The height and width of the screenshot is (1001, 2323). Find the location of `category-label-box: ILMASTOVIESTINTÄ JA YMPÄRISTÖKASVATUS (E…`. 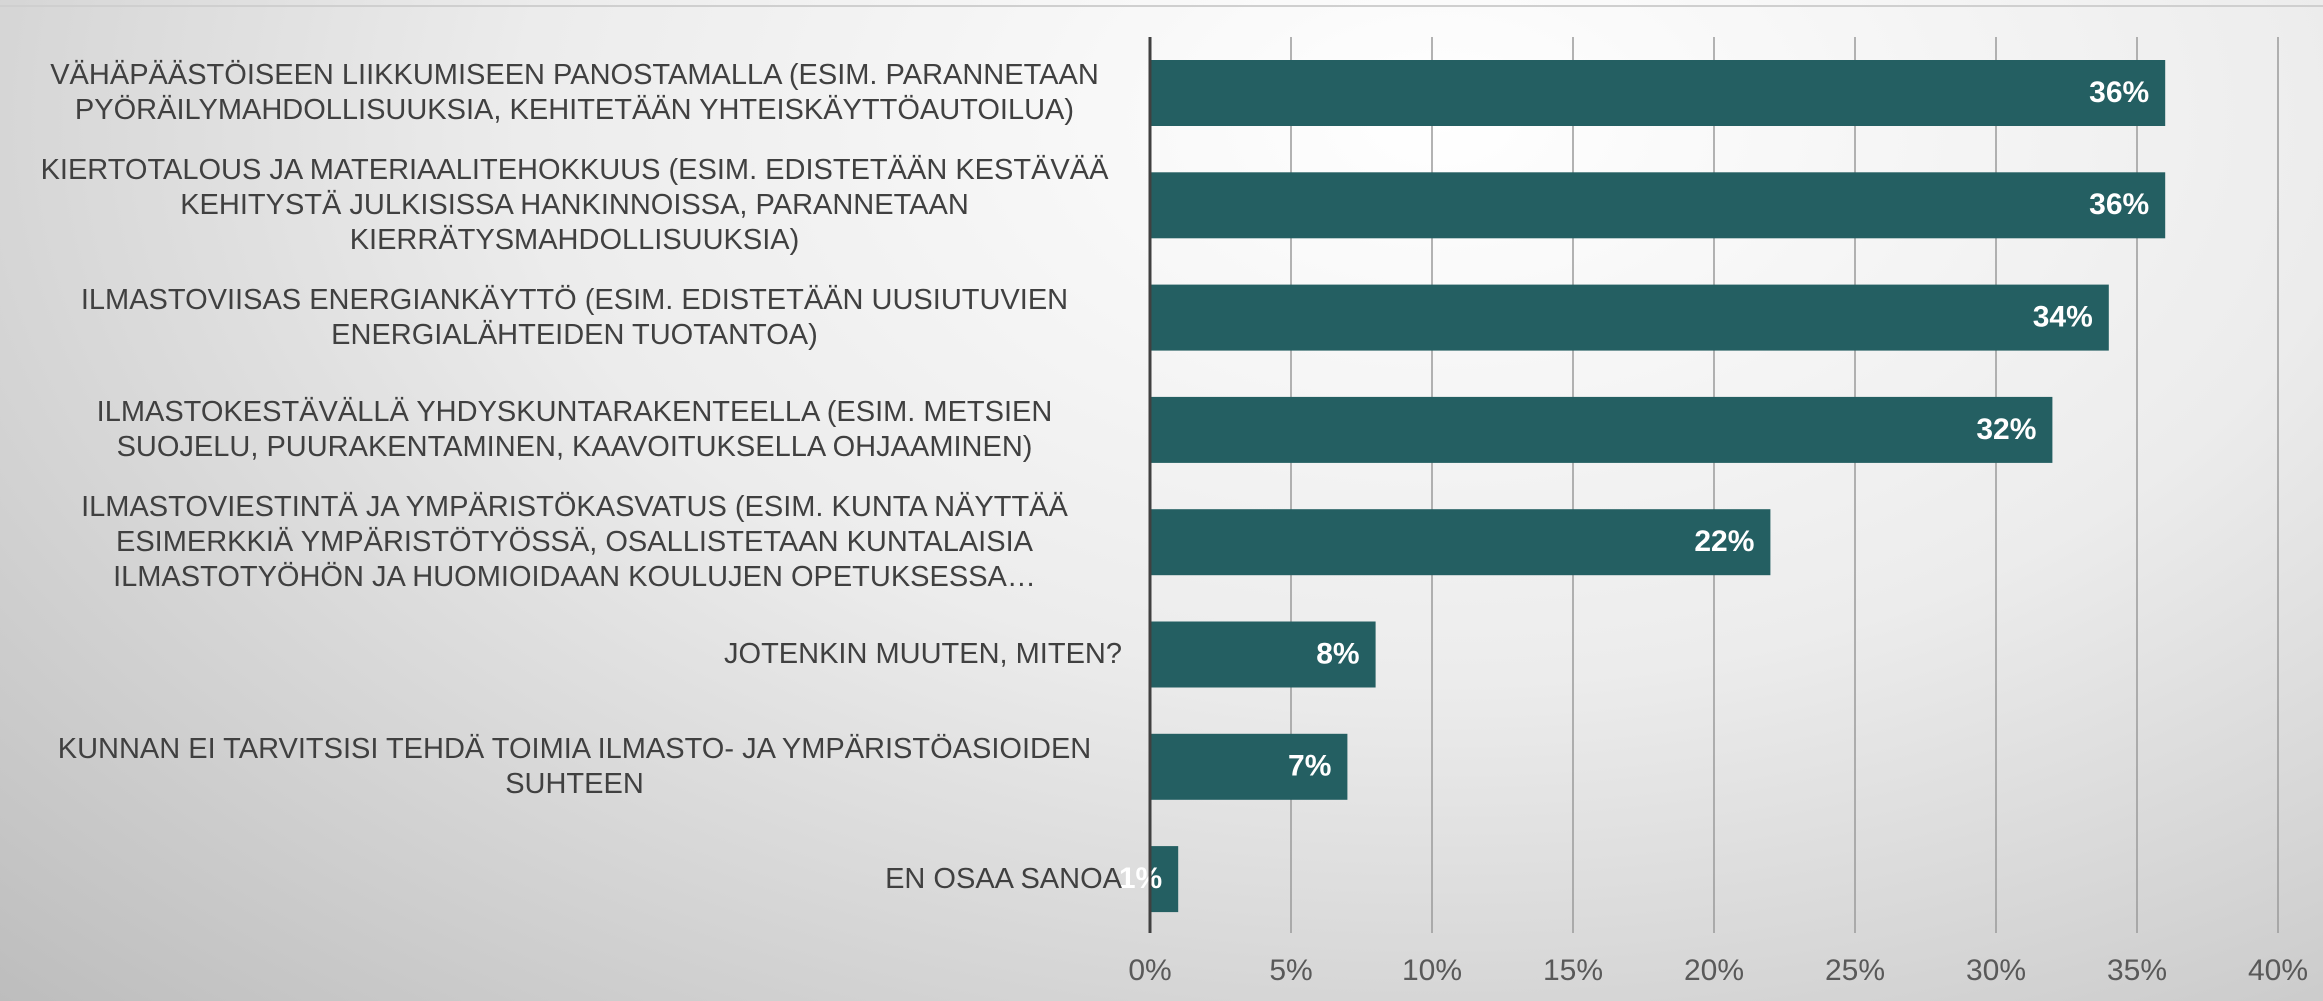

category-label-box: ILMASTOVIESTINTÄ JA YMPÄRISTÖKASVATUS (E… is located at coordinates (566, 542).